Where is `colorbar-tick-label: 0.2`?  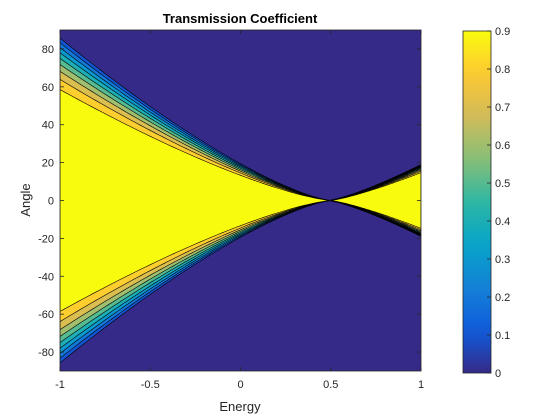 colorbar-tick-label: 0.2 is located at coordinates (502, 298).